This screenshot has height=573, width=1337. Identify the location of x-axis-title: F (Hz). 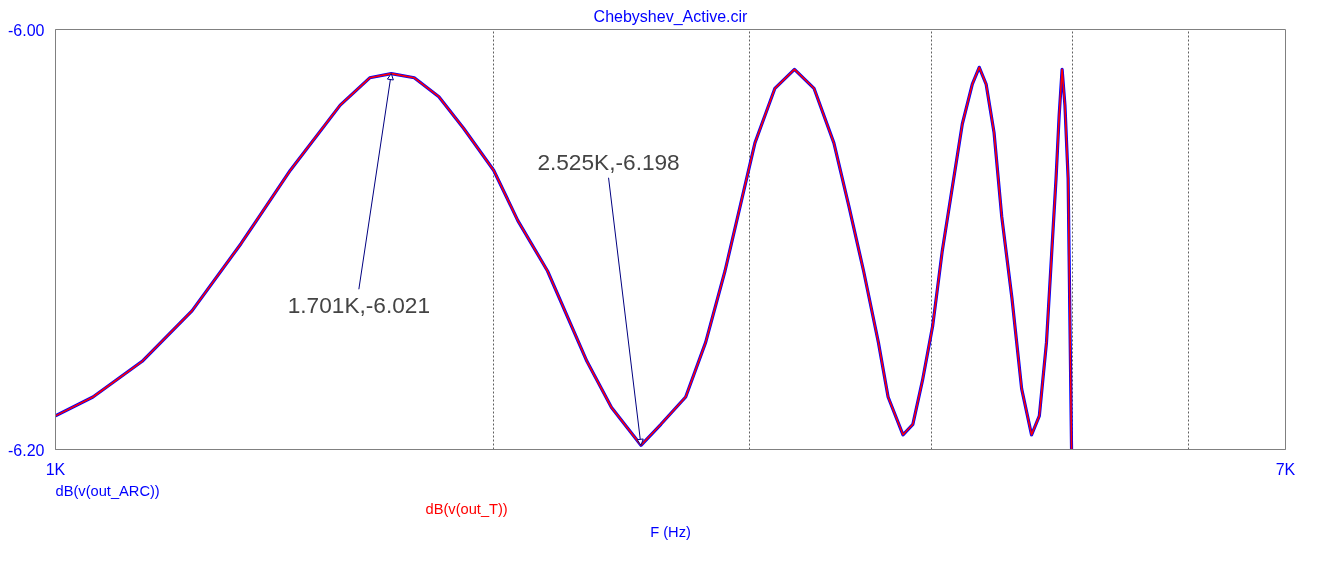
(670, 531).